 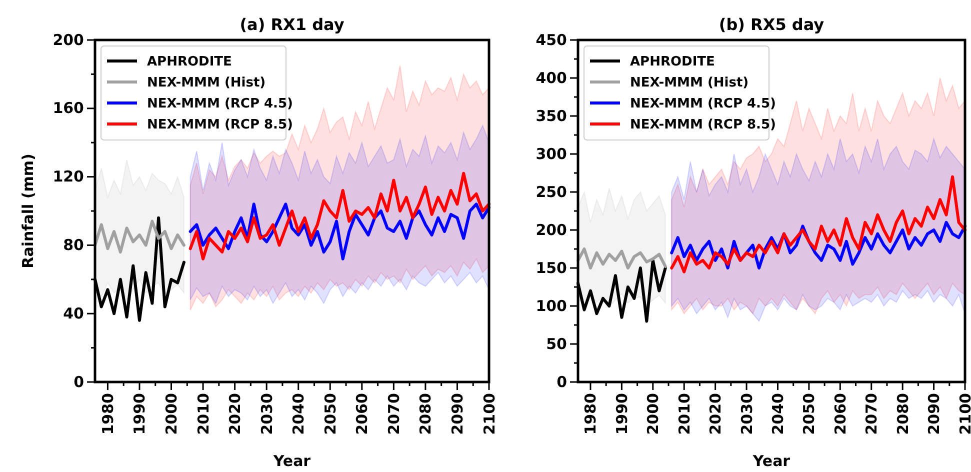 I want to click on y-tick-label: 160, so click(x=68, y=108).